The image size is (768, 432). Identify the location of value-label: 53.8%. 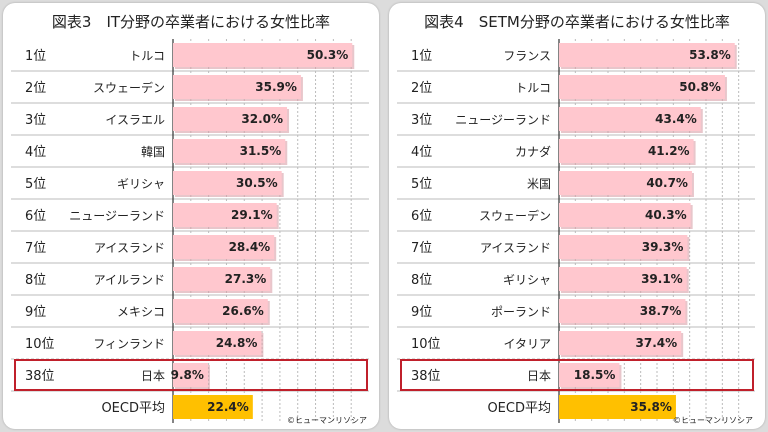
(710, 55).